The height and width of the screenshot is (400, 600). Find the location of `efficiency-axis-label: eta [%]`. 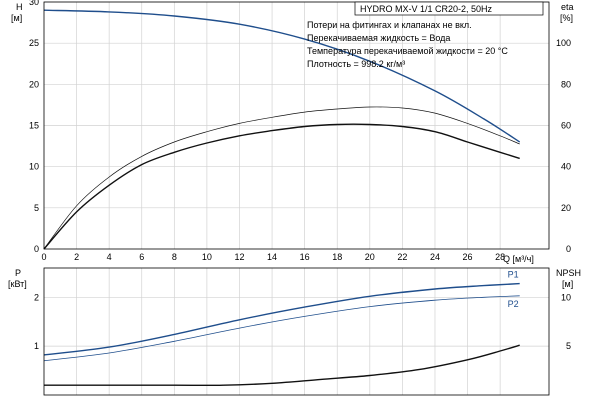

efficiency-axis-label: eta [%] is located at coordinates (567, 12).